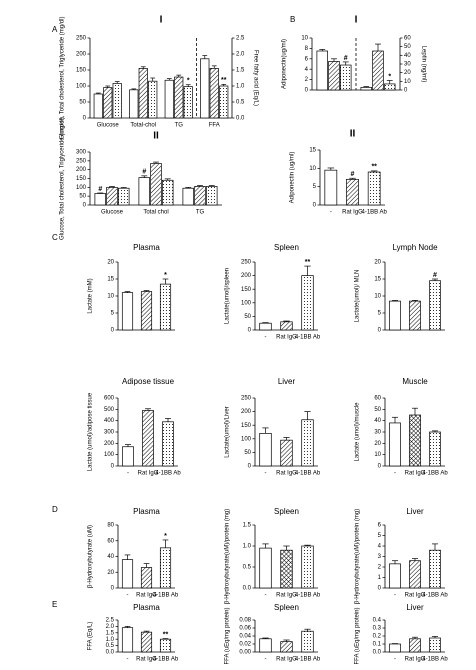 The width and height of the screenshot is (476, 670). Describe the element at coordinates (245, 653) in the screenshot. I see `y-tick-label: 0.00` at that location.